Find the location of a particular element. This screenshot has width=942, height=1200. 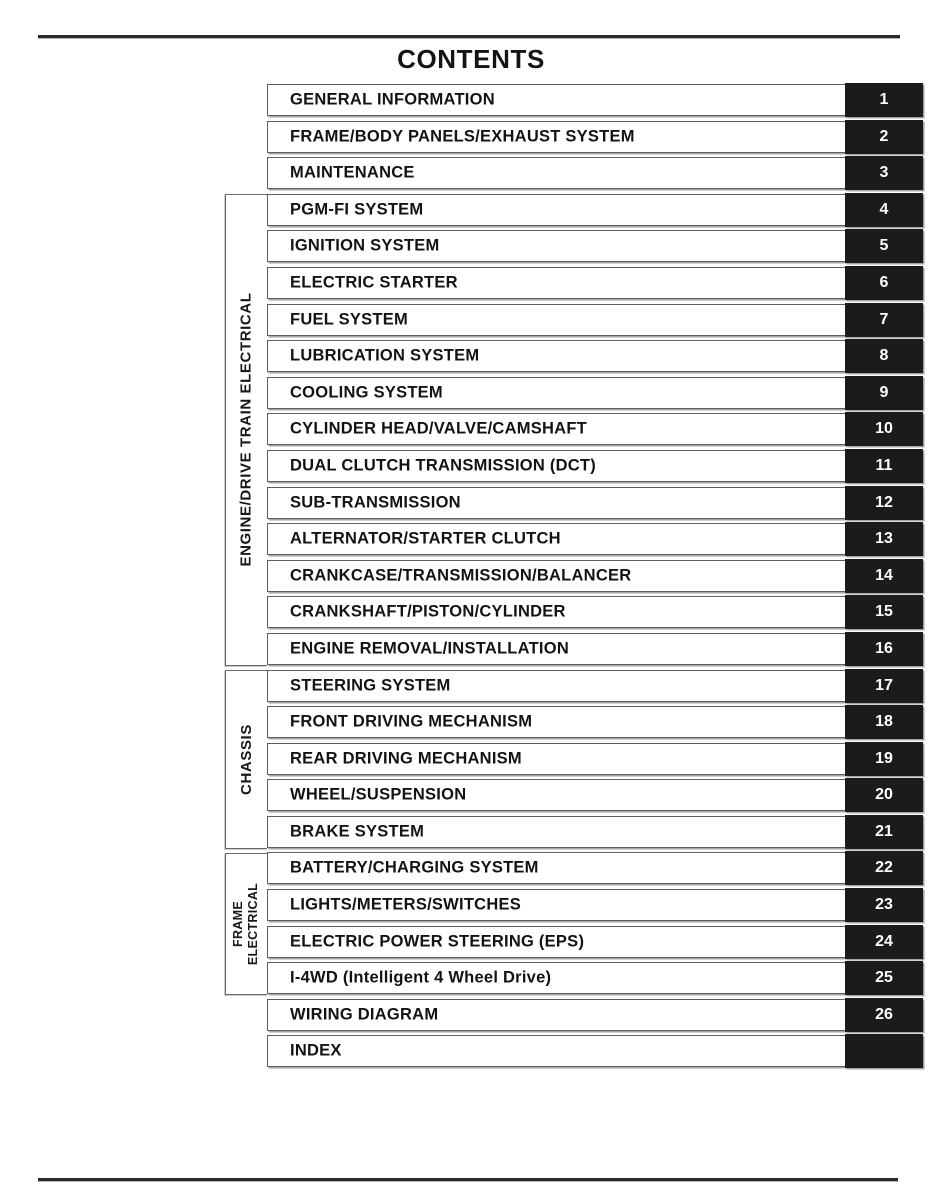

toc-row-number-tab: 13 is located at coordinates (884, 539).